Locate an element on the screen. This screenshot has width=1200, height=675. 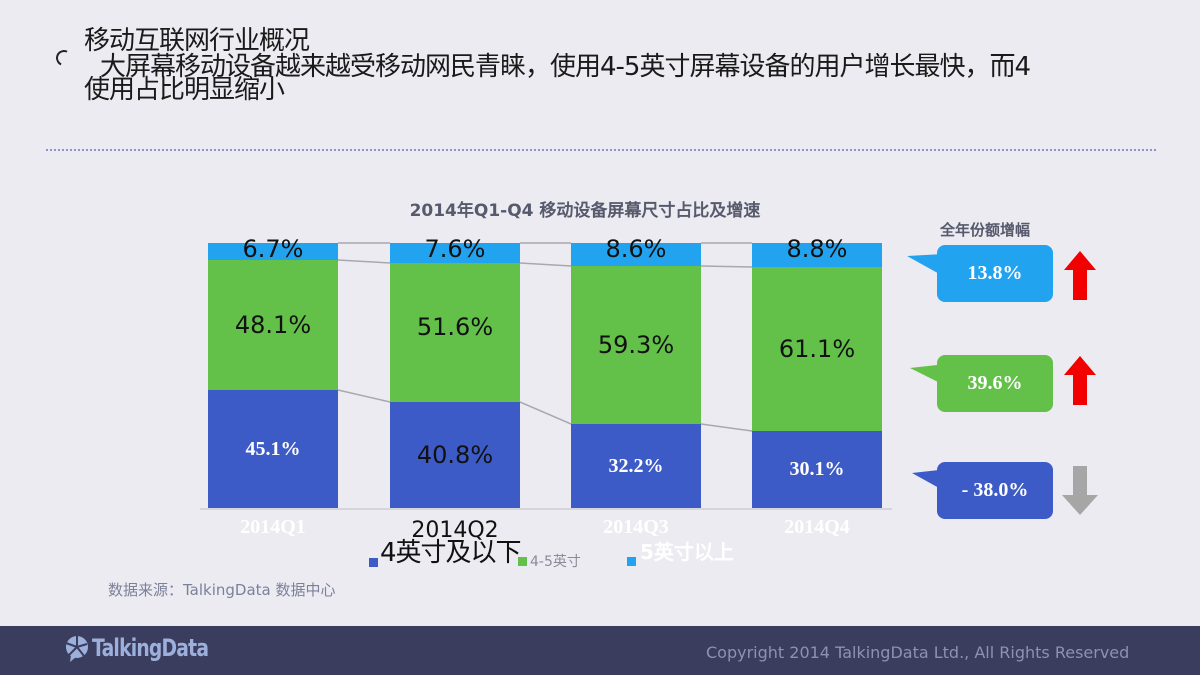
chart-title: 2014年Q1-Q4 移动设备屏幕尺寸占比及增速 is located at coordinates (585, 211).